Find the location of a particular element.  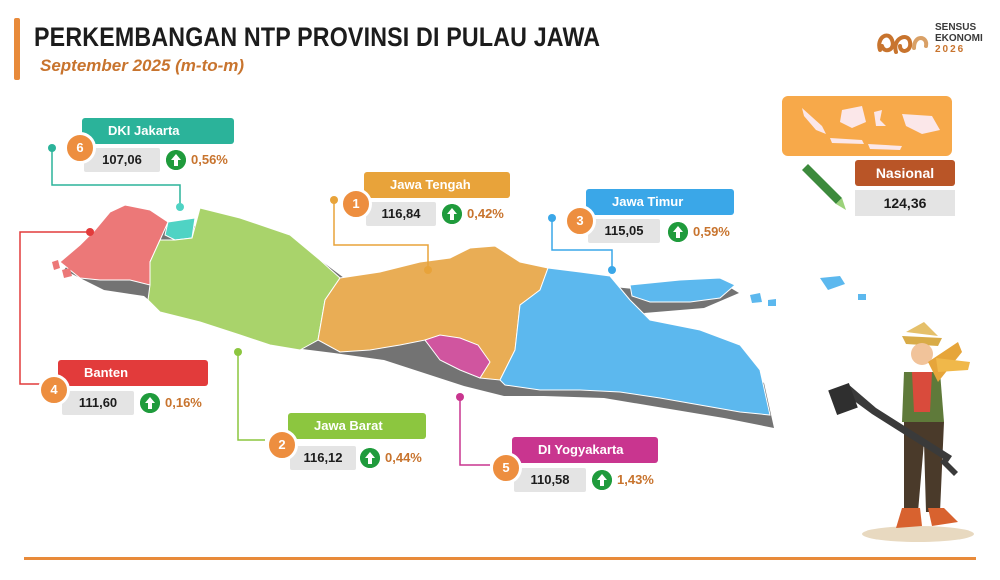

rank-badge: 6 is located at coordinates (80, 148).